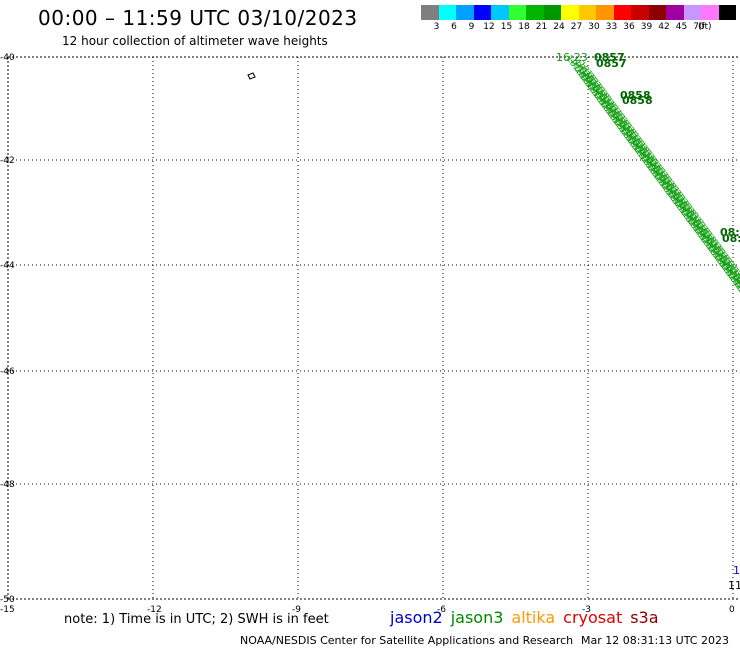 Image resolution: width=740 pixels, height=650 pixels. What do you see at coordinates (734, 585) in the screenshot?
I see `edge-number-2: 11` at bounding box center [734, 585].